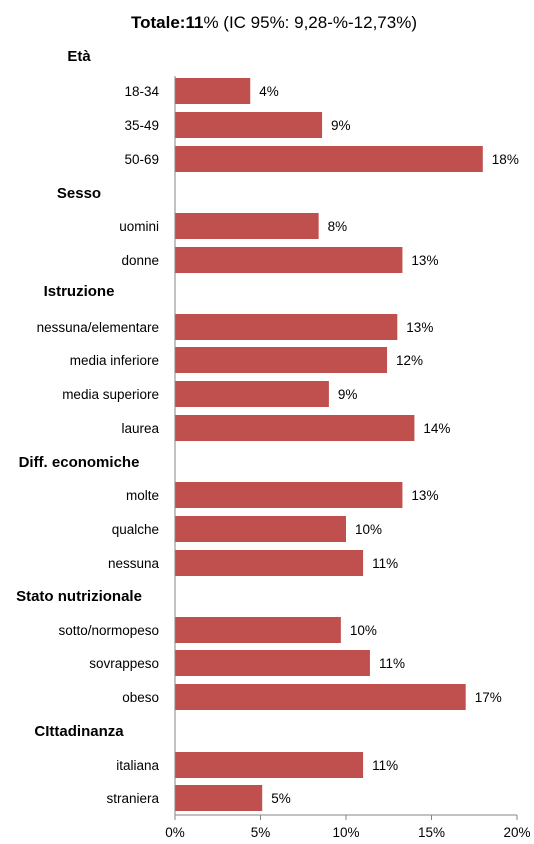 This screenshot has width=534, height=844. What do you see at coordinates (79, 193) in the screenshot?
I see `group-label: Sesso` at bounding box center [79, 193].